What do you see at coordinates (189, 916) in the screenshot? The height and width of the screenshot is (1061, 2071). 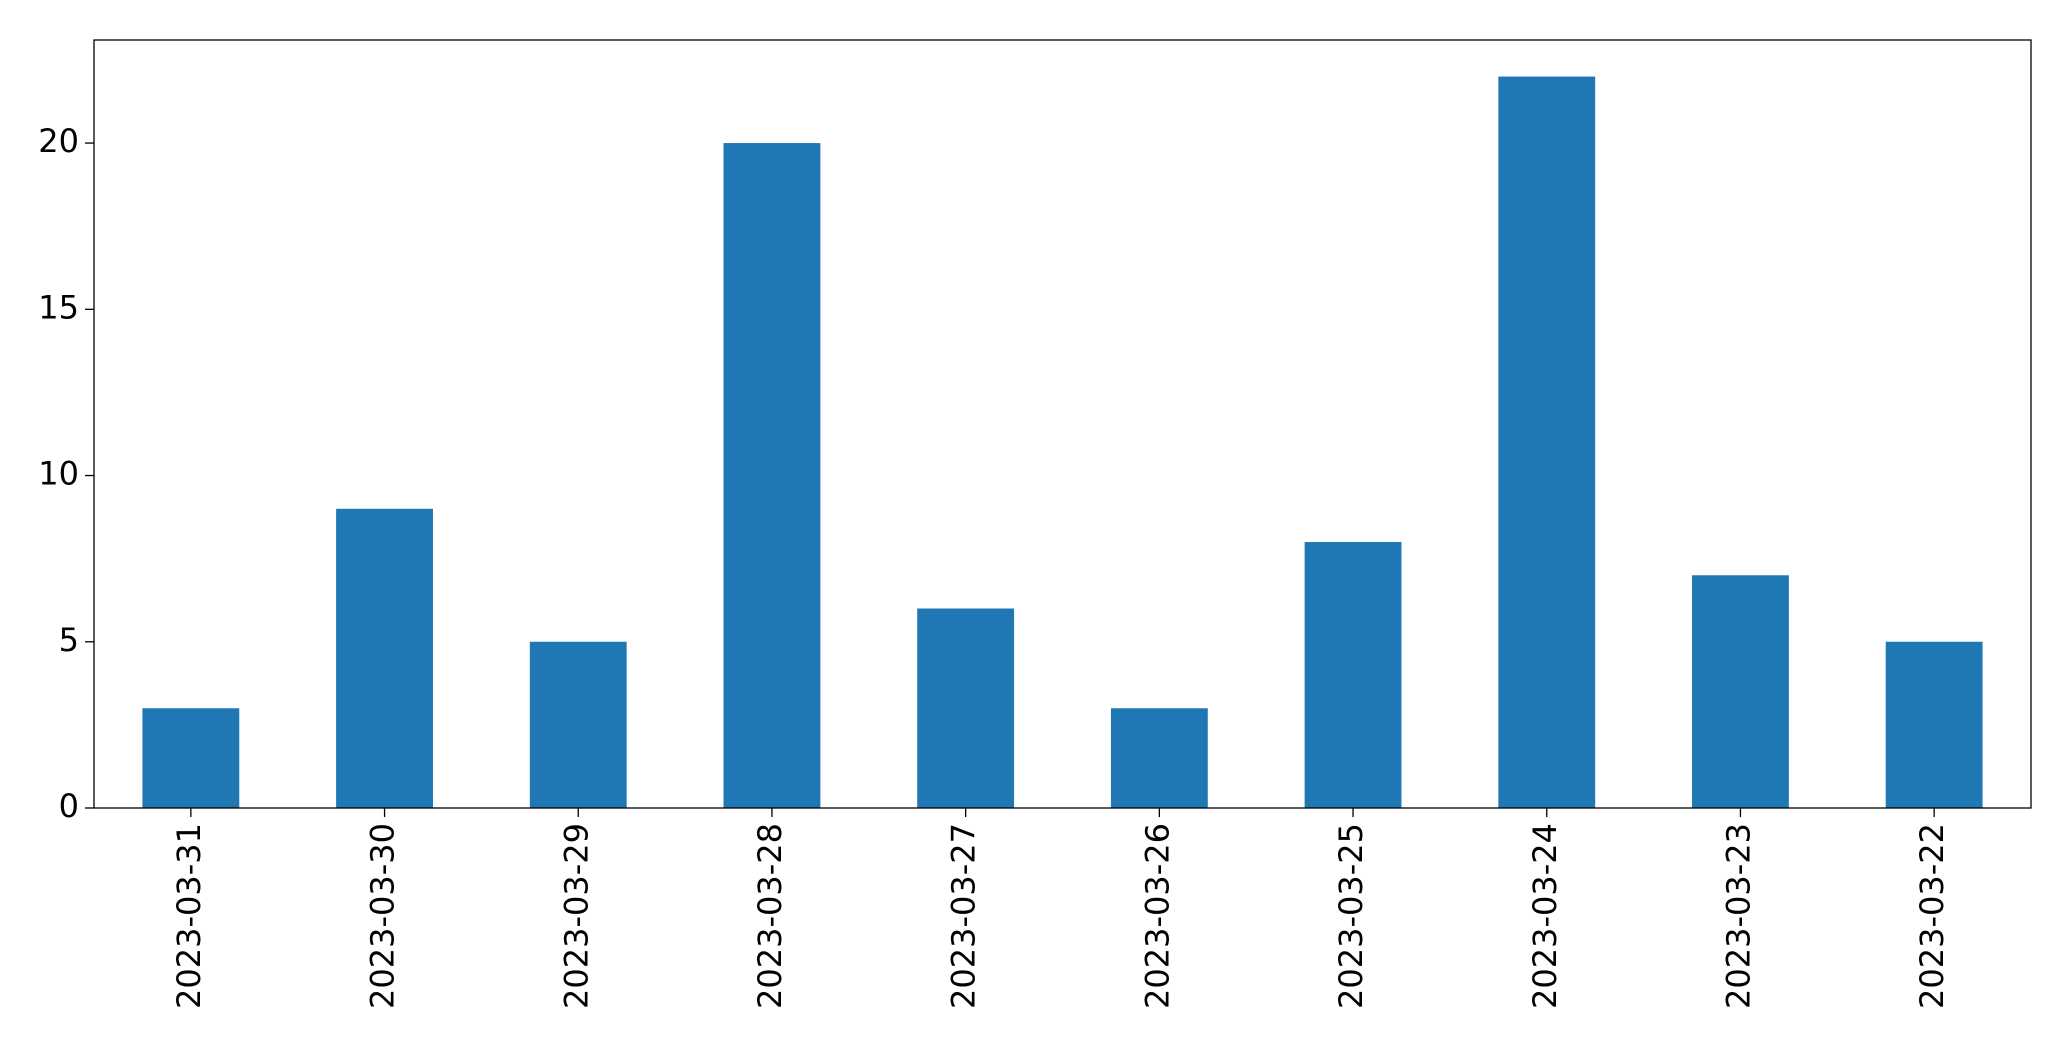 I see `x-tick-label: 2023-03-31` at bounding box center [189, 916].